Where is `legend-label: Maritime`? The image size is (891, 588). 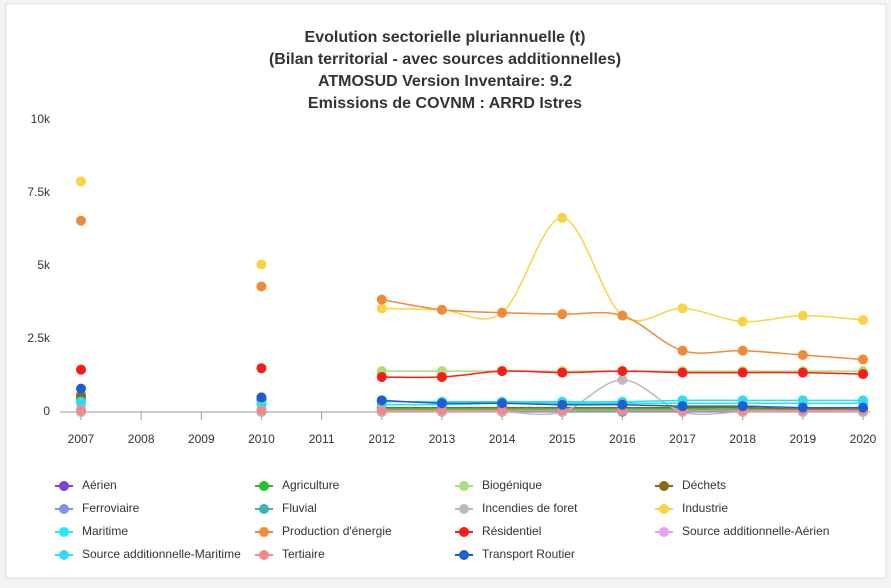
legend-label: Maritime is located at coordinates (105, 531).